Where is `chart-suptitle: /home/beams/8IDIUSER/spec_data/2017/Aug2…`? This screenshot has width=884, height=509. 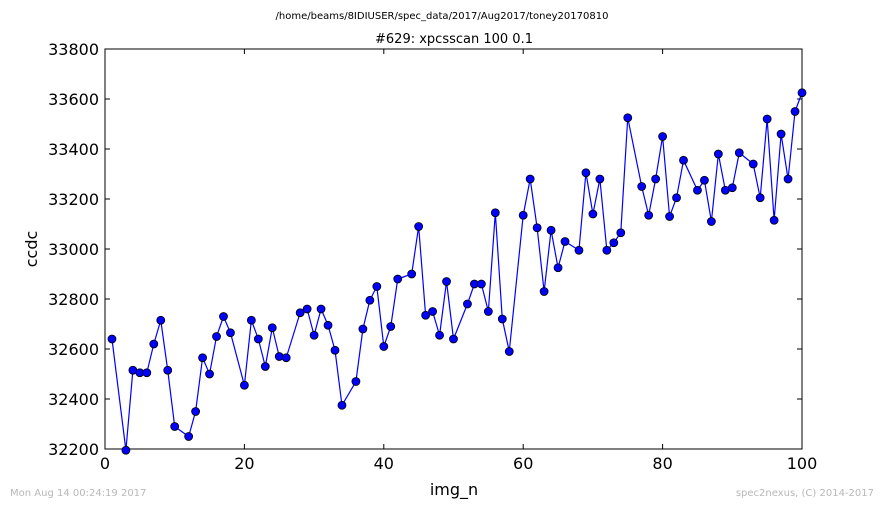 chart-suptitle: /home/beams/8IDIUSER/spec_data/2017/Aug2… is located at coordinates (442, 16).